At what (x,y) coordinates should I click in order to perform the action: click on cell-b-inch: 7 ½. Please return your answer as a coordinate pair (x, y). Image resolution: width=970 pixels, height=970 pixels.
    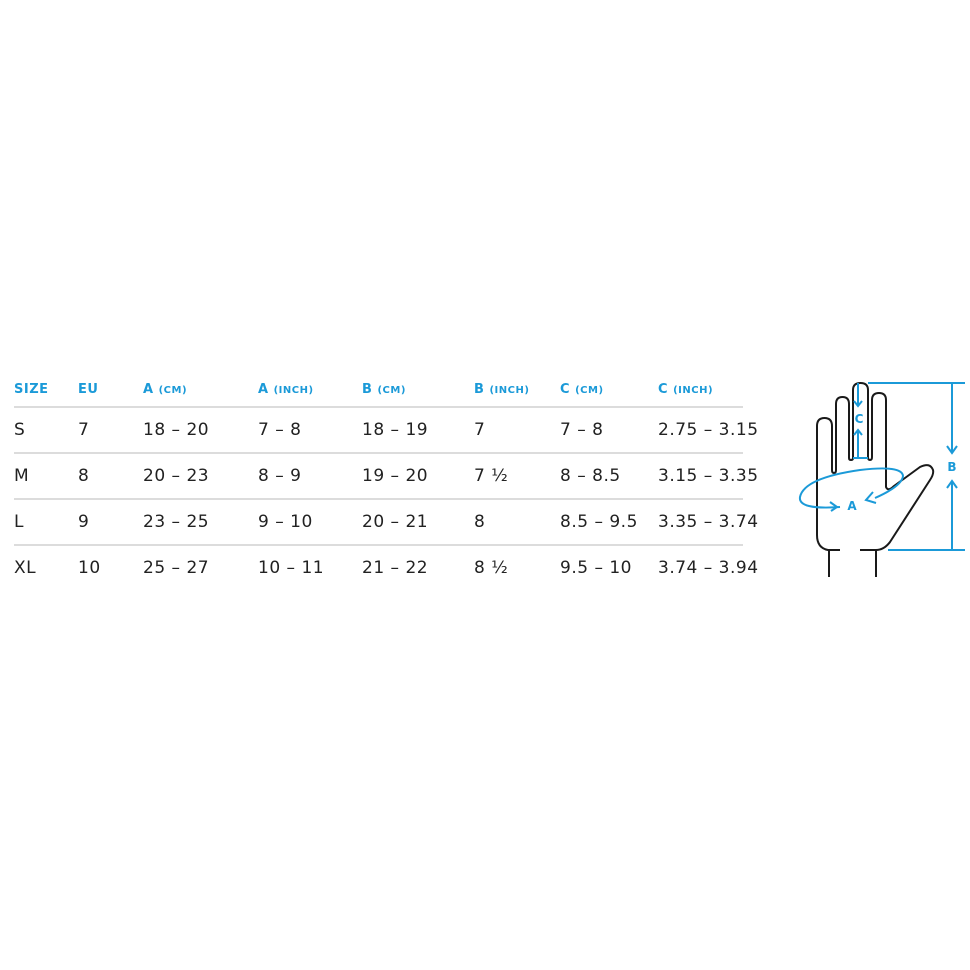
    Looking at the image, I should click on (491, 476).